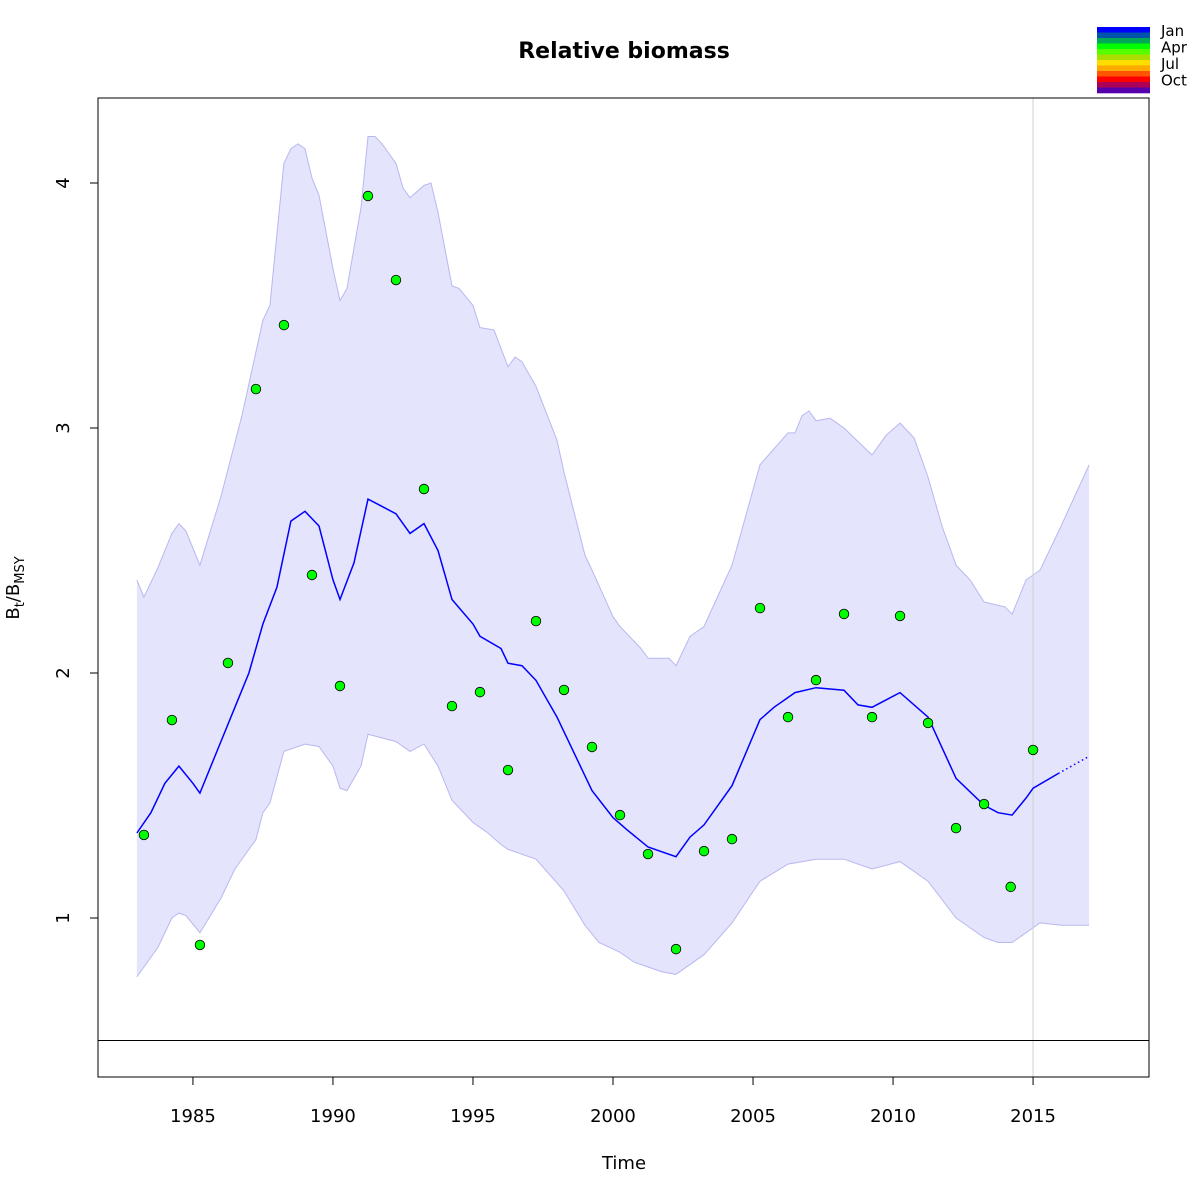 This screenshot has width=1200, height=1200. What do you see at coordinates (753, 1116) in the screenshot?
I see `x-tick-label: 2005` at bounding box center [753, 1116].